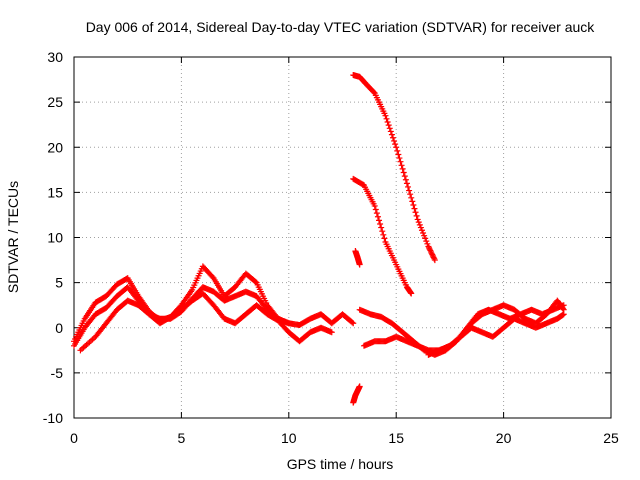 The height and width of the screenshot is (480, 640). I want to click on y-axis-label: SDTVAR / TECUs, so click(13, 237).